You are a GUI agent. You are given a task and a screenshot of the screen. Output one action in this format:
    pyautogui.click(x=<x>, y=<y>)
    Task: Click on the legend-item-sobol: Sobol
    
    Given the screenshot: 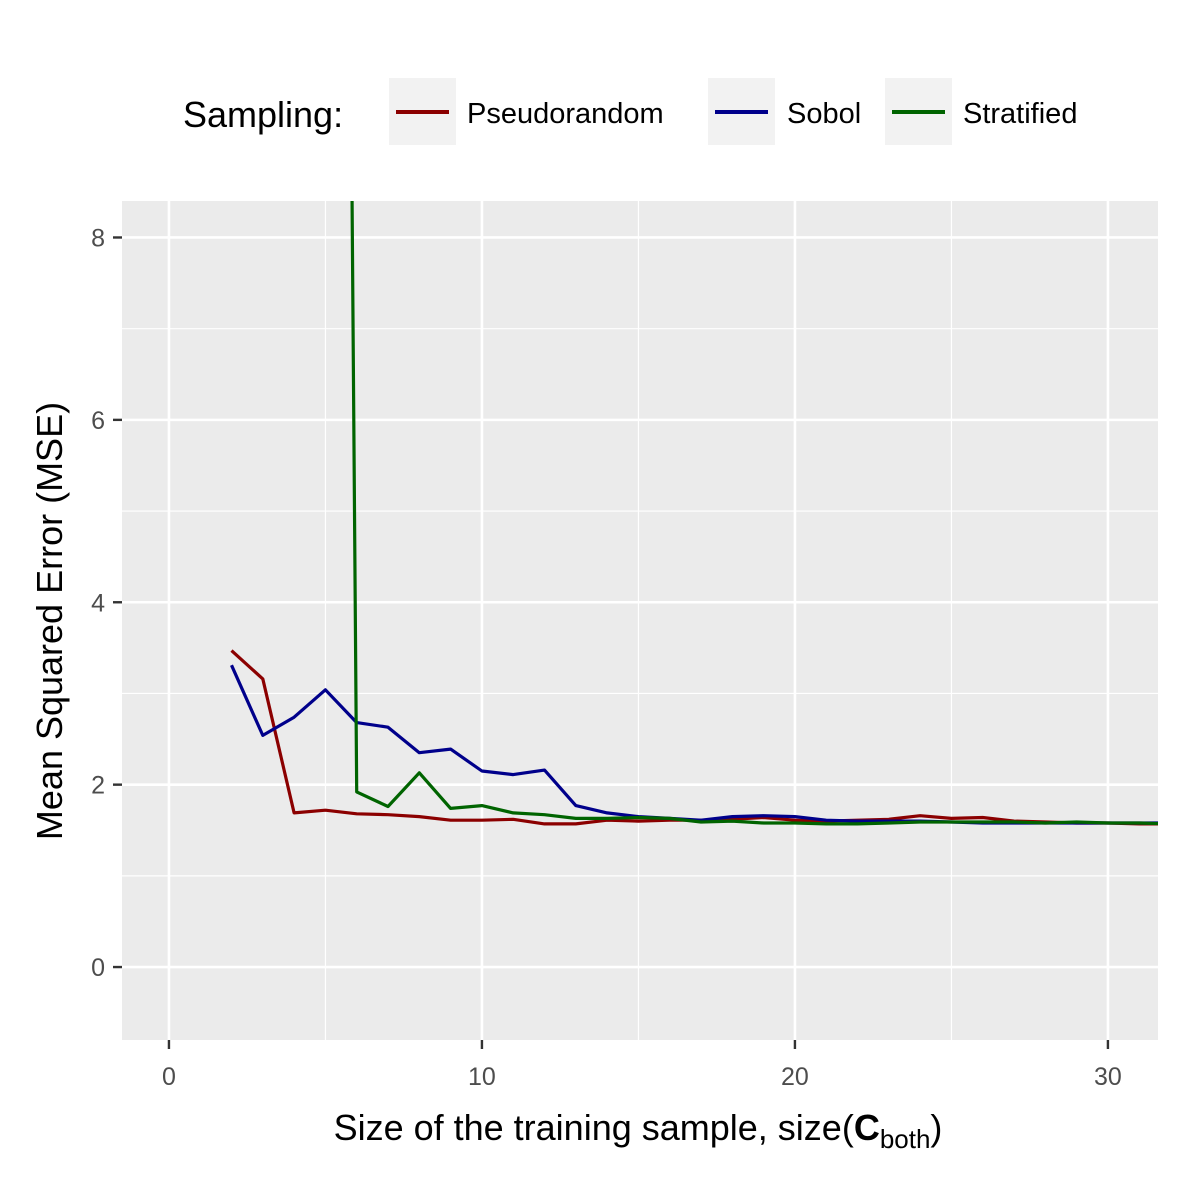 What is the action you would take?
    pyautogui.click(x=784, y=111)
    